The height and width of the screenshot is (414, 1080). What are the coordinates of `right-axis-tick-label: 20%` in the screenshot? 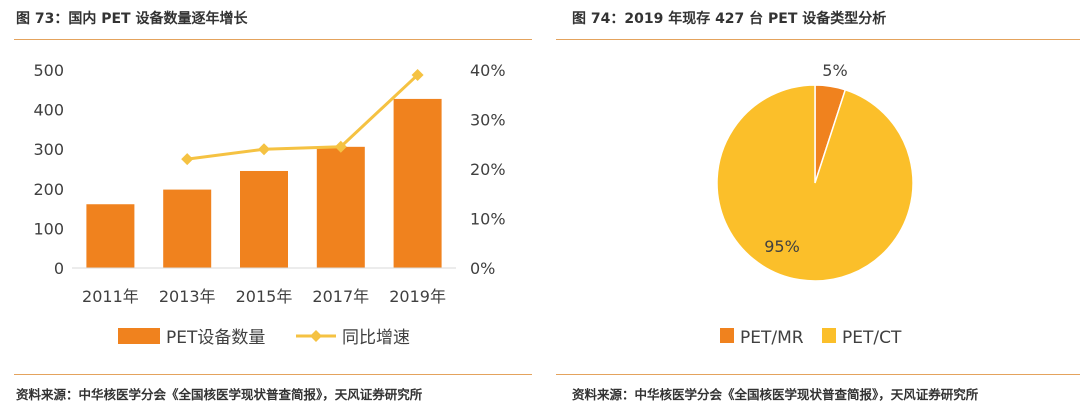 It's located at (488, 169).